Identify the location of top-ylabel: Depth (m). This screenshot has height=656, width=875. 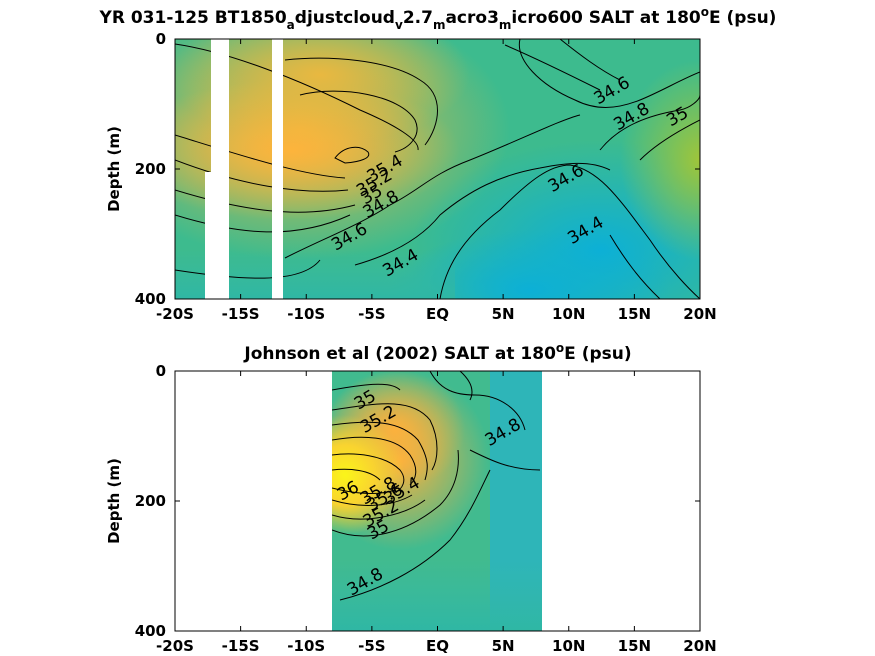
(114, 169).